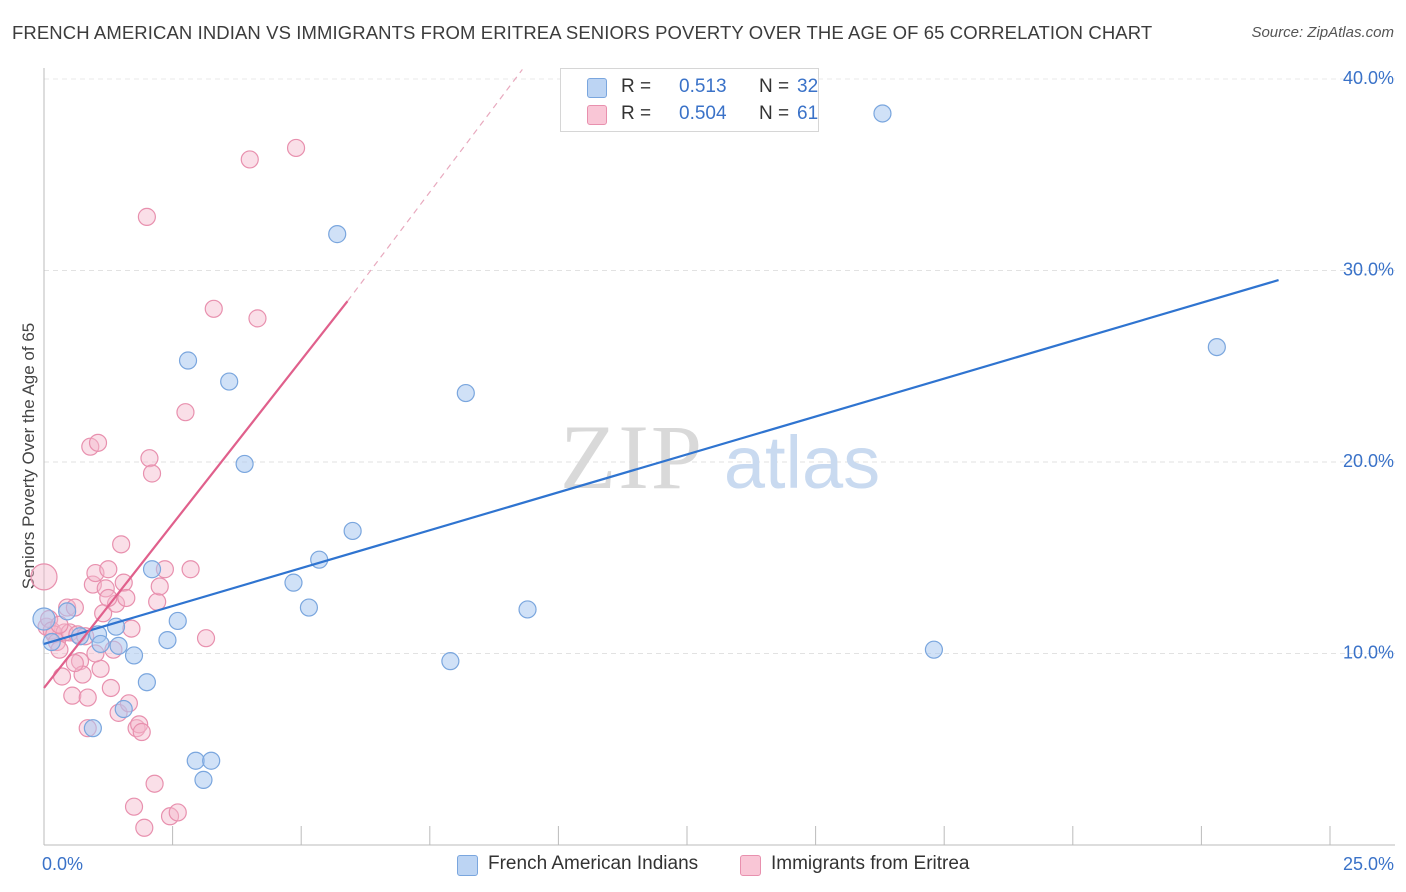 The image size is (1406, 892). I want to click on legend-series-name: Immigrants from Eritrea, so click(870, 863).